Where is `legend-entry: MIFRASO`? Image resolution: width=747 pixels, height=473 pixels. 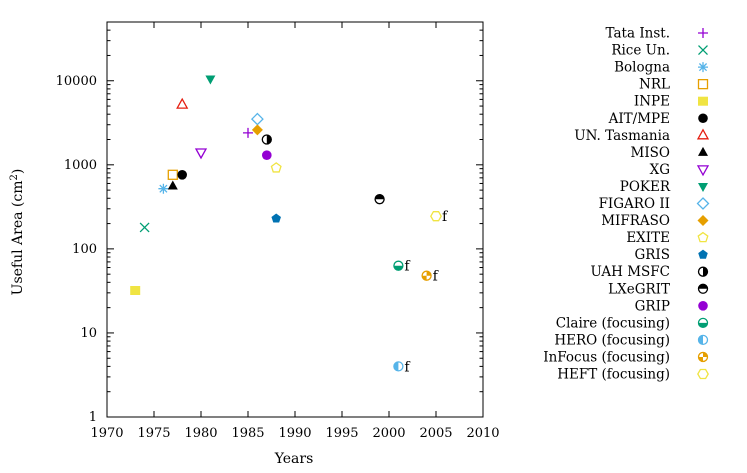
legend-entry: MIFRASO is located at coordinates (655, 221).